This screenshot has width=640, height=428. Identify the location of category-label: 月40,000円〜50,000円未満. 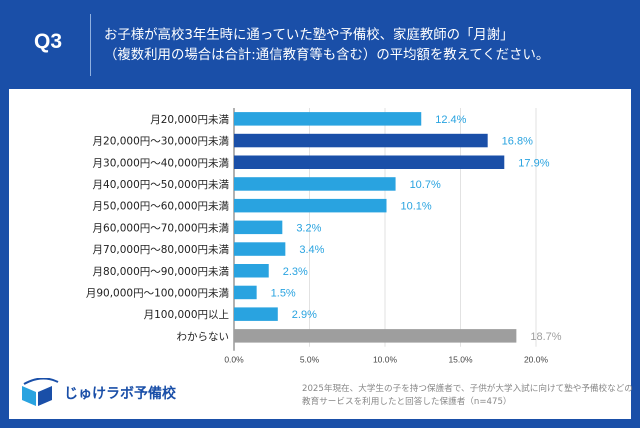
(161, 185).